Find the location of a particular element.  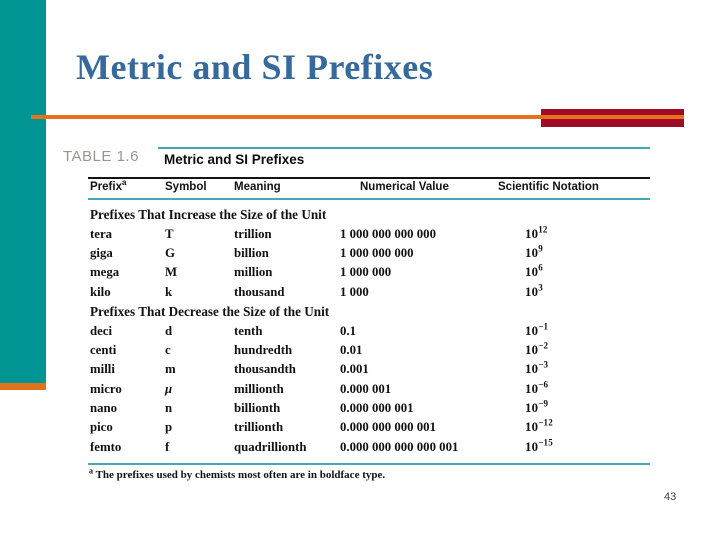

header-meaning: Meaning is located at coordinates (257, 187).